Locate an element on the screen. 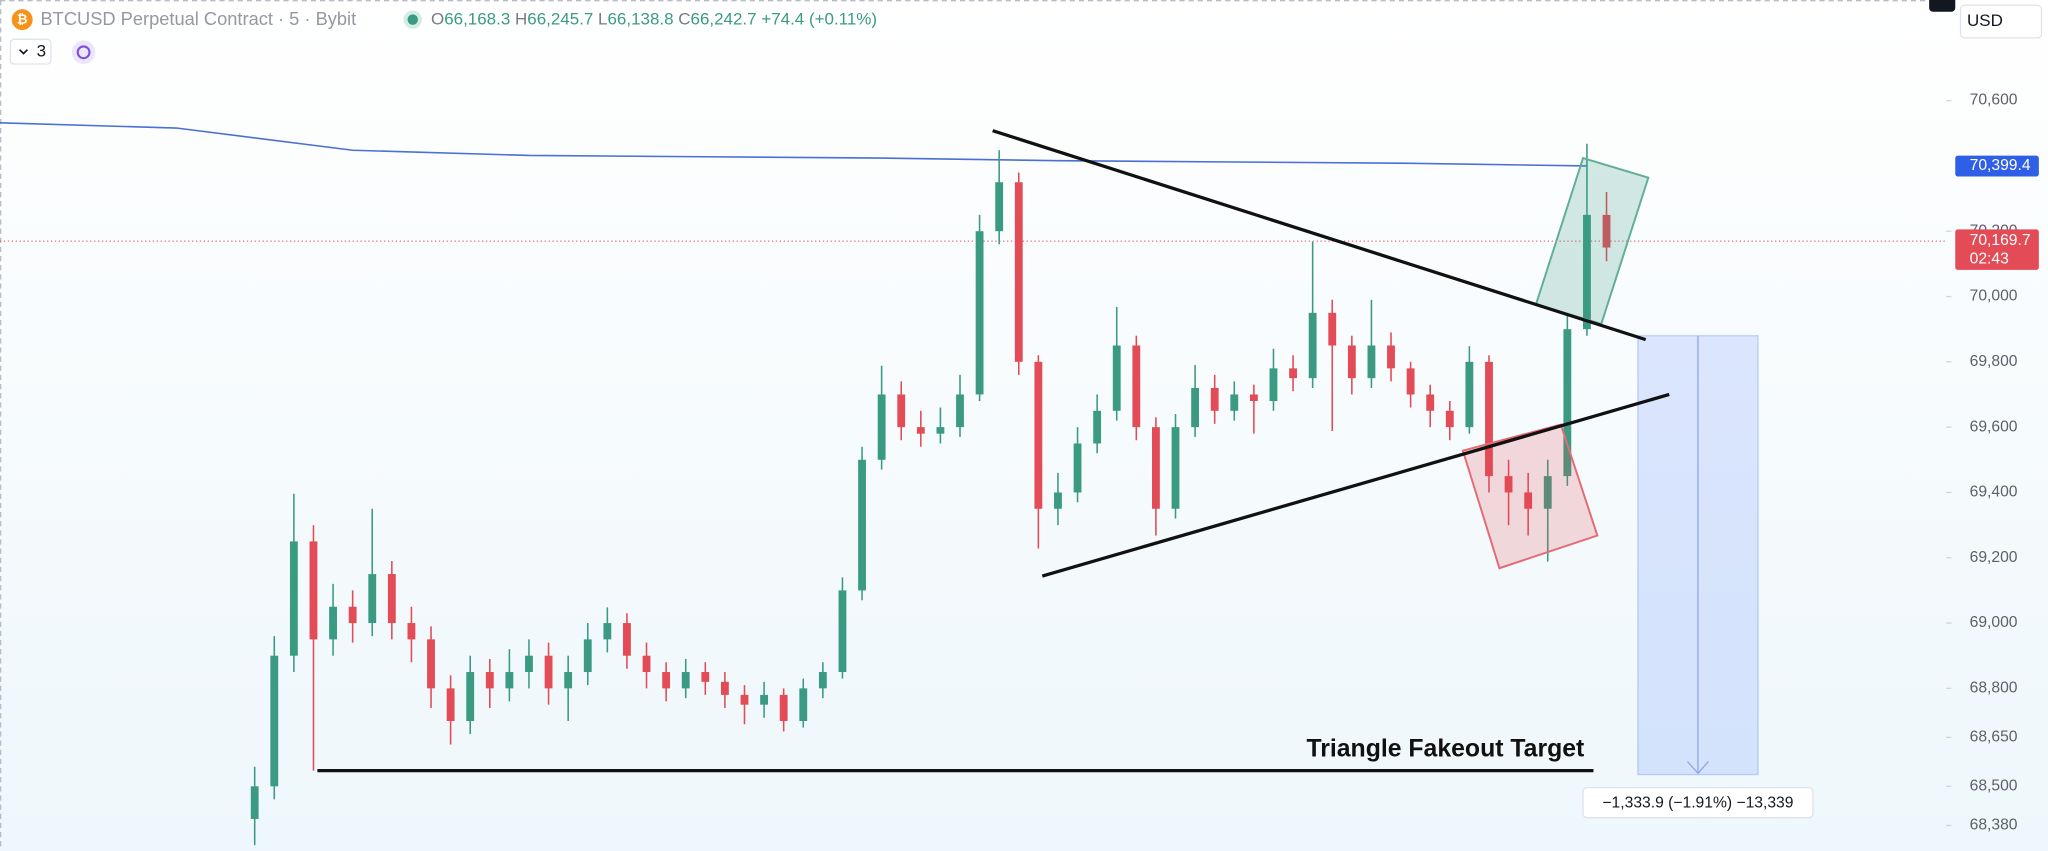 The width and height of the screenshot is (2048, 851). lower-trendline is located at coordinates (1355, 485).